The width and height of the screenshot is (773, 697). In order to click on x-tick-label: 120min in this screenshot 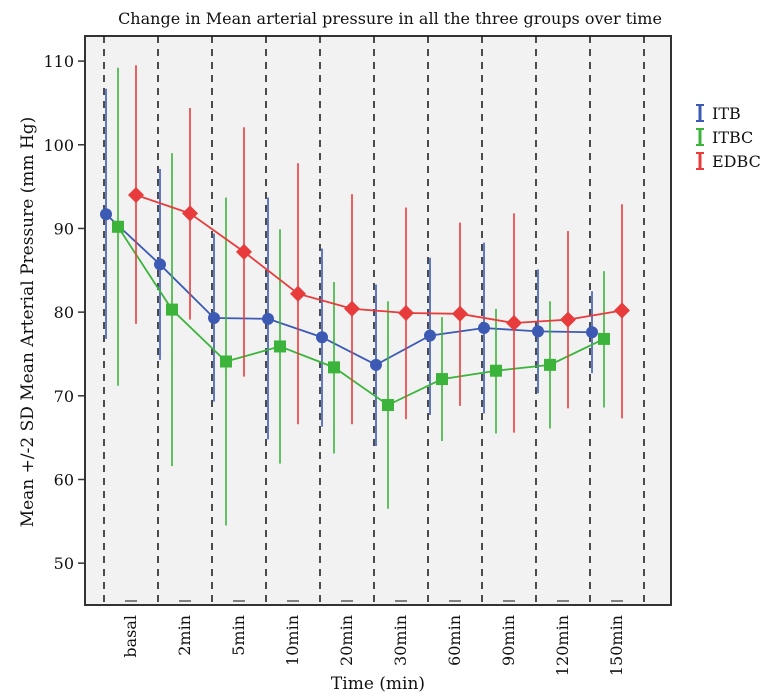, I will do `click(562, 645)`.